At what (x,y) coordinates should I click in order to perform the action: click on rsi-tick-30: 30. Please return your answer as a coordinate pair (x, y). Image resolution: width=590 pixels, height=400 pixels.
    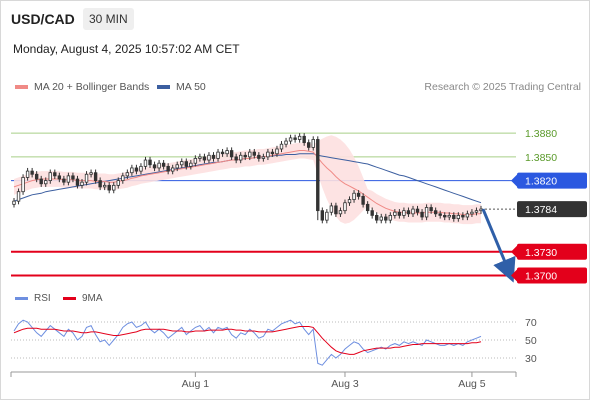
    Looking at the image, I should click on (531, 359).